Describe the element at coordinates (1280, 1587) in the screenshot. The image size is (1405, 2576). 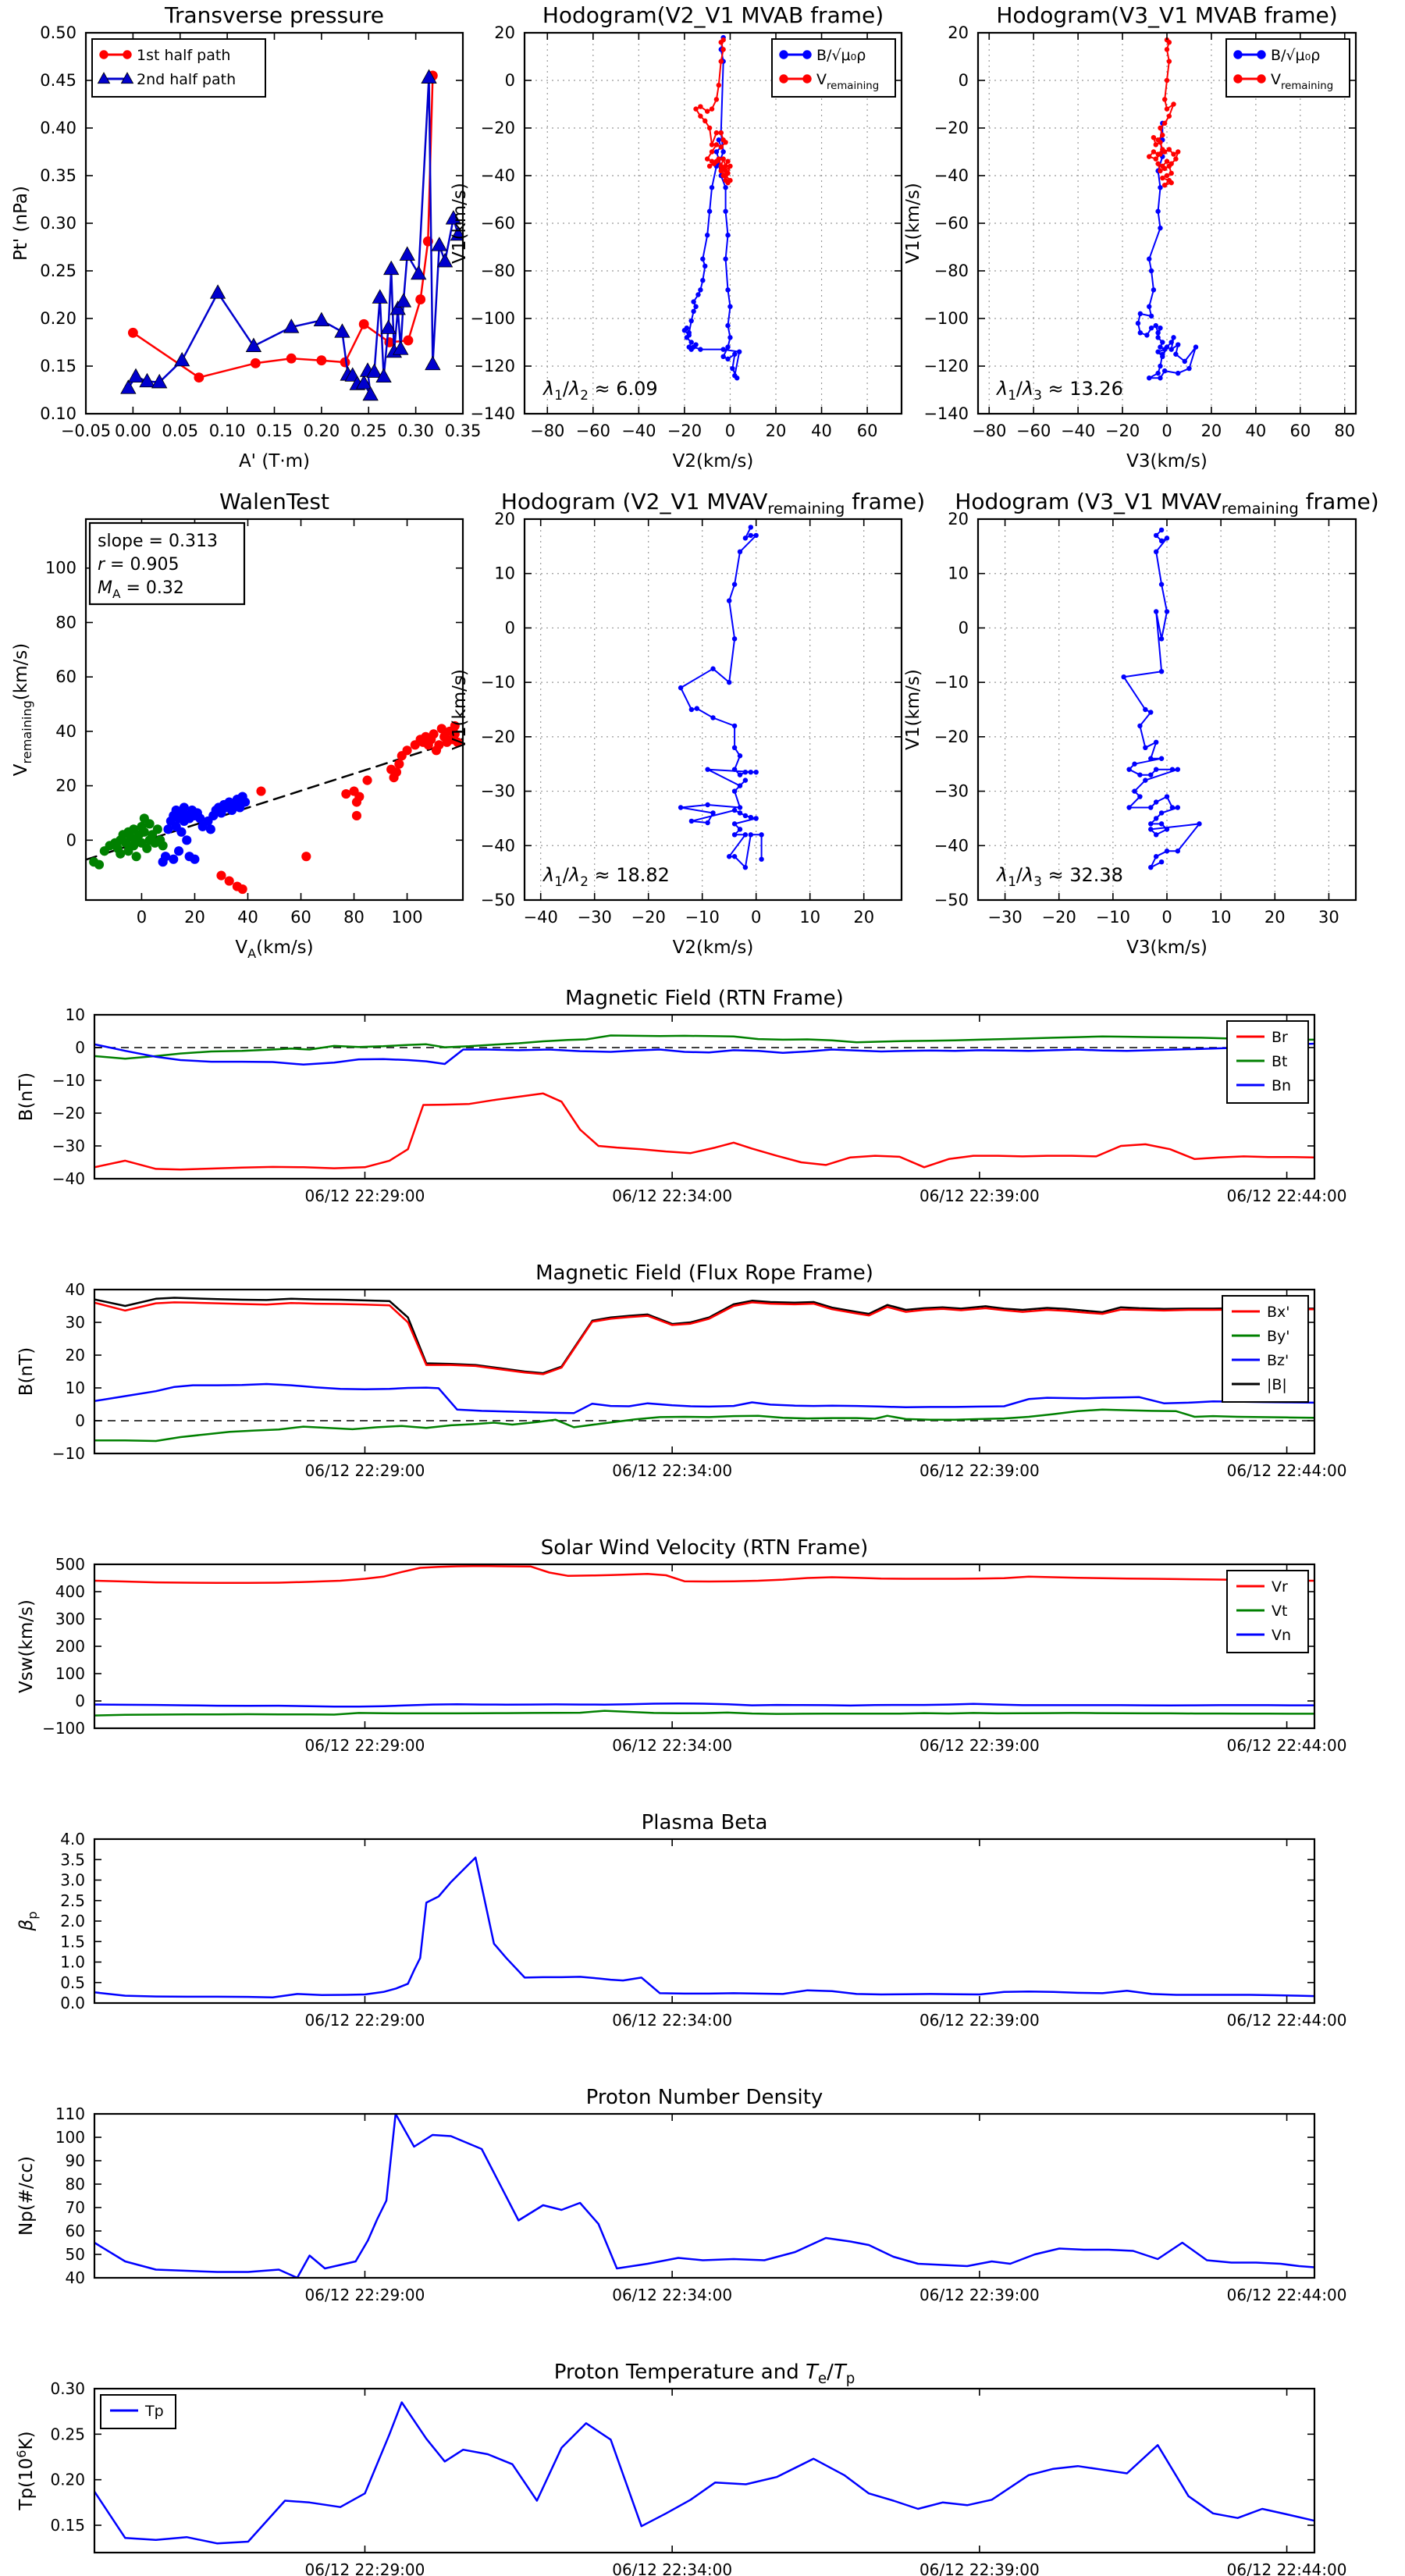
I see `legend-label: Vr` at that location.